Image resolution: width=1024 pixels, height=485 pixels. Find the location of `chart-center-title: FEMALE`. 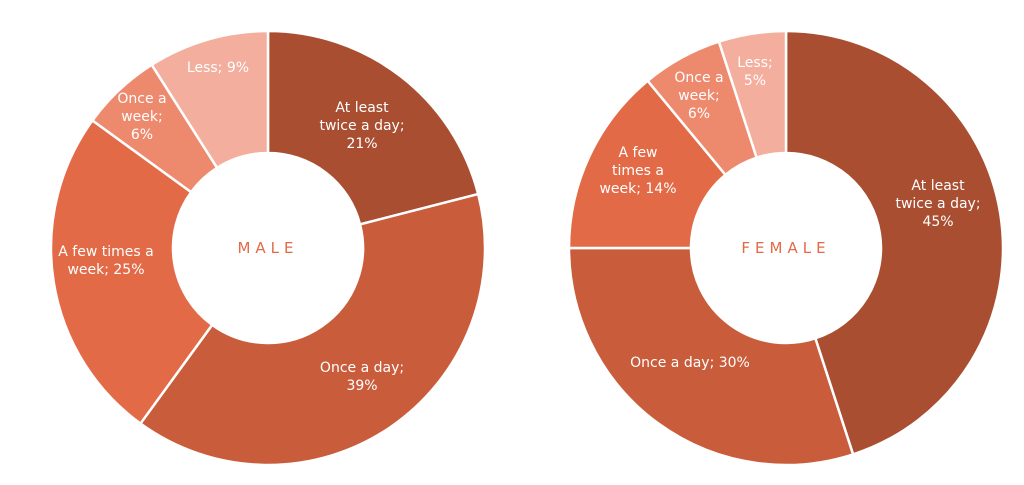

chart-center-title: FEMALE is located at coordinates (785, 248).